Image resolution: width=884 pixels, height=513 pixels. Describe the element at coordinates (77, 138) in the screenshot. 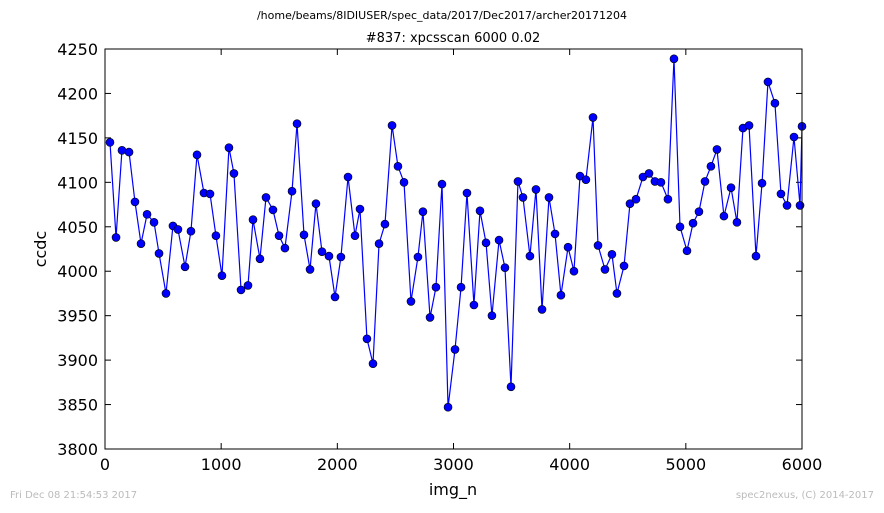

I see `y-tick-label: 4150` at that location.